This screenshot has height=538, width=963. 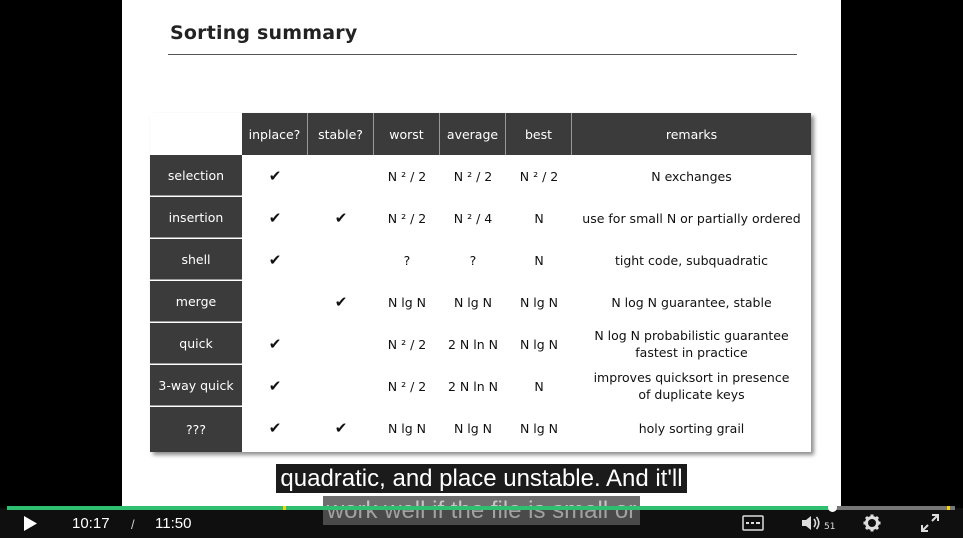 I want to click on header-worst: worst, so click(x=407, y=134).